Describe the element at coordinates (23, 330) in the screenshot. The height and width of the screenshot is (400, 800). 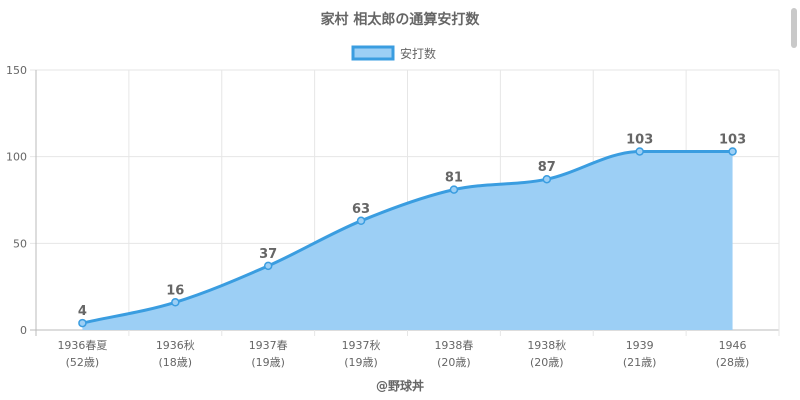
I see `y-tick-label: 0` at that location.